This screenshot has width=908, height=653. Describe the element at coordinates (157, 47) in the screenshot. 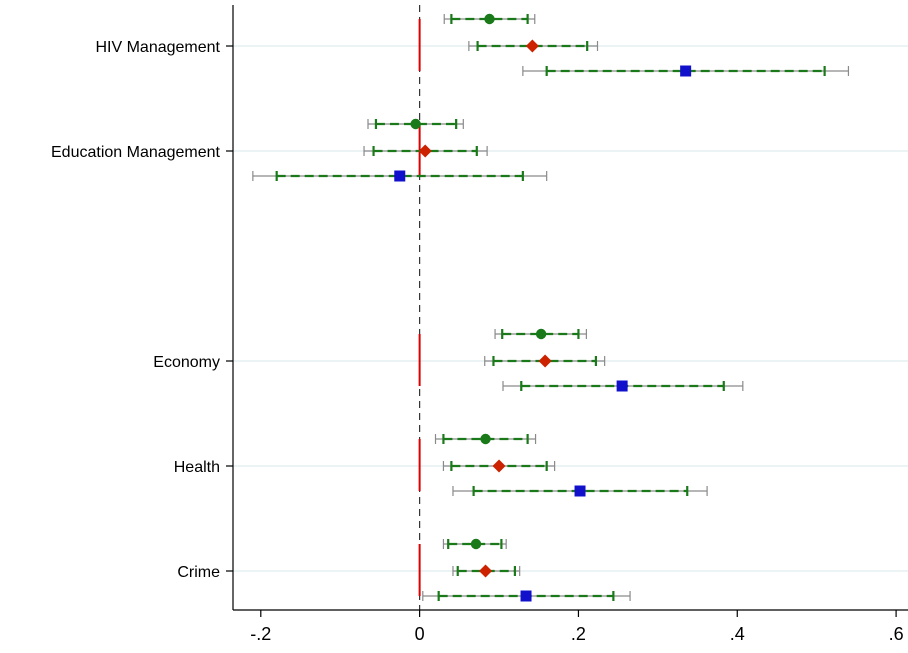

I see `y-axis-label: HIV Management` at that location.